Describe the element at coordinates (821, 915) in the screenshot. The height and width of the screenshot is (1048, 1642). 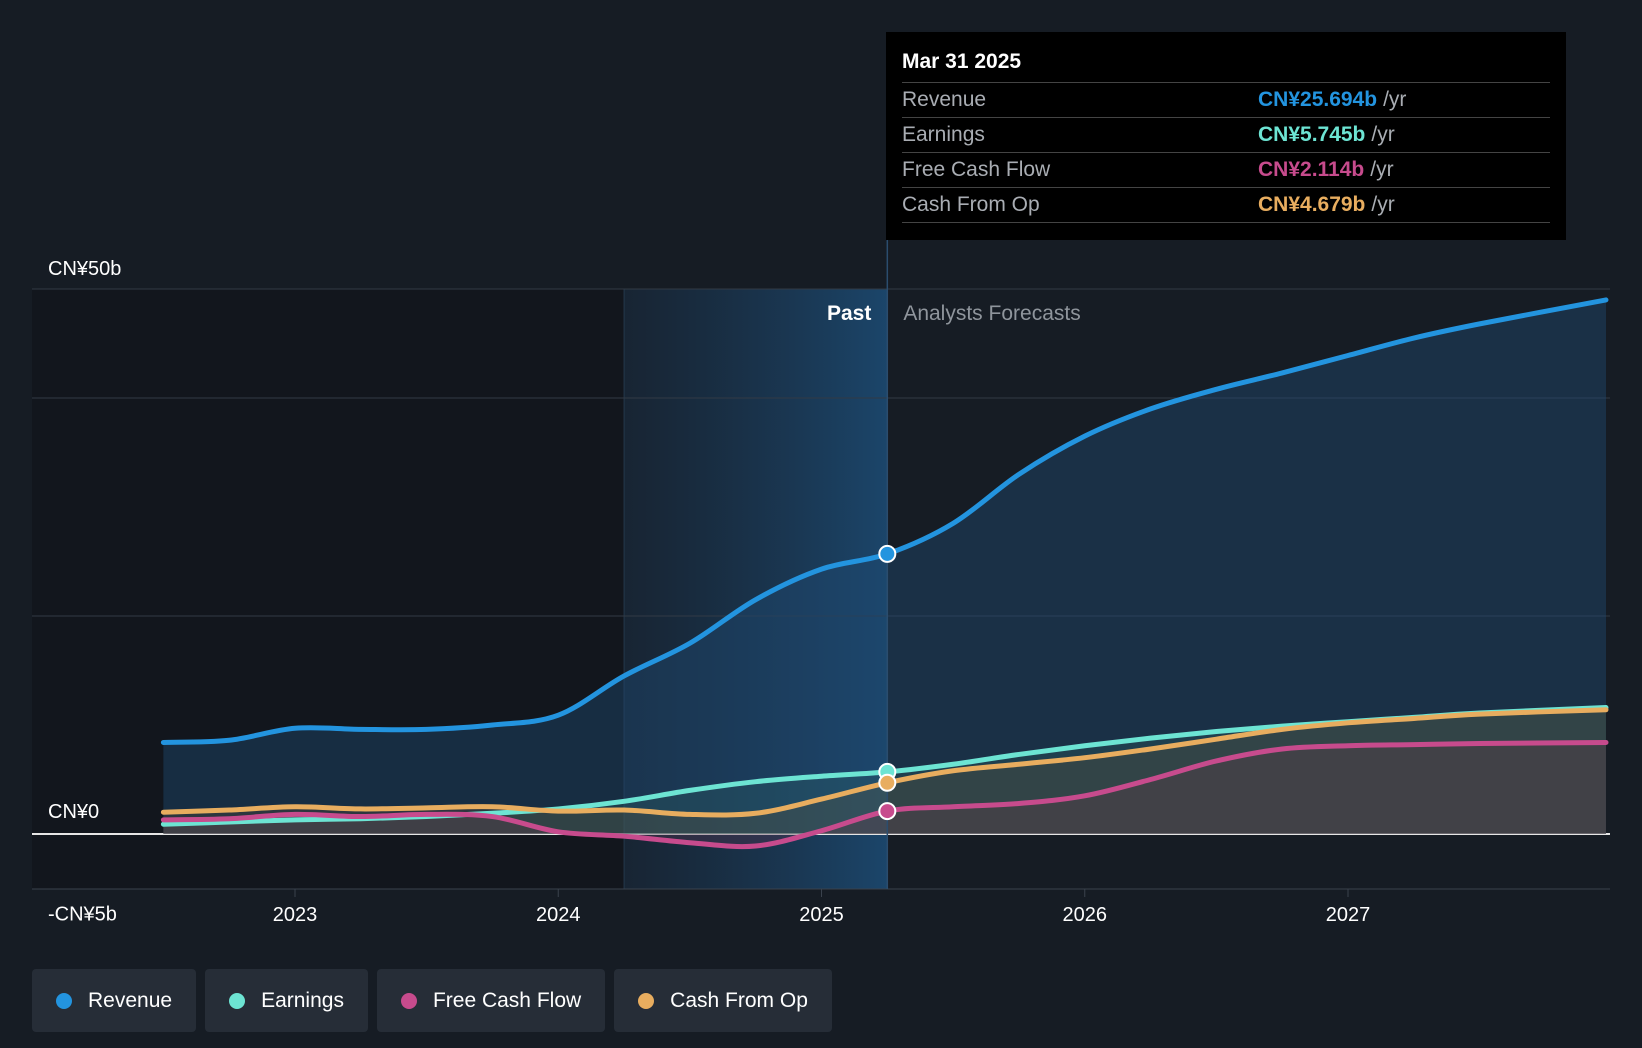
I see `x-tick-label: 2025` at that location.